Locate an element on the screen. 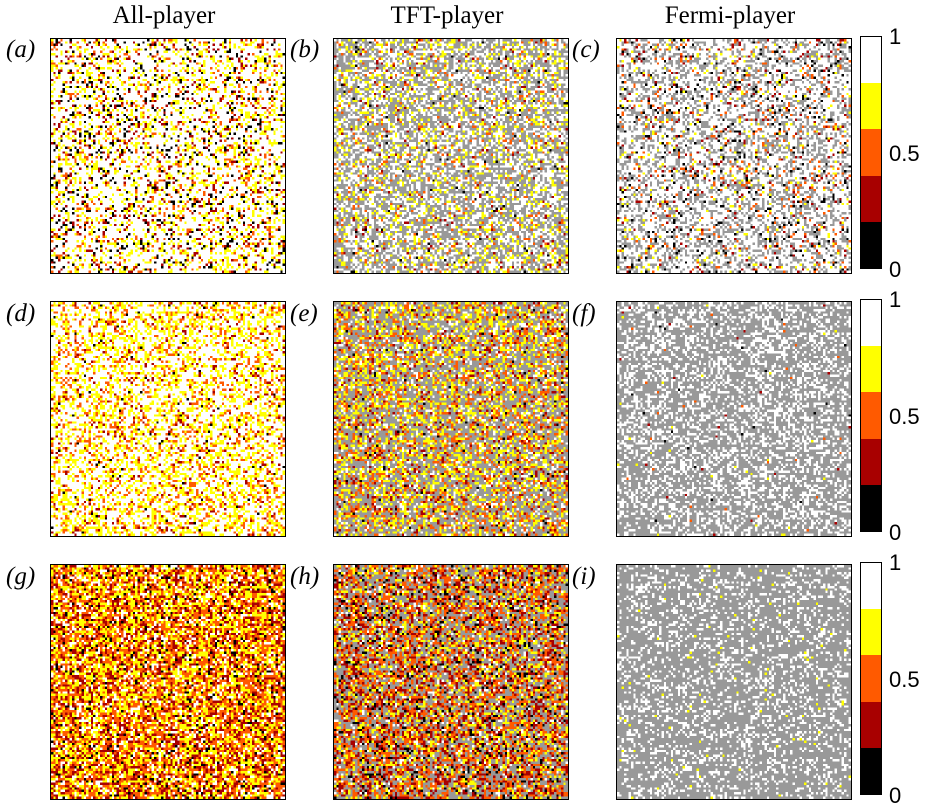 Image resolution: width=930 pixels, height=811 pixels. heatmap-panel-a is located at coordinates (168, 156).